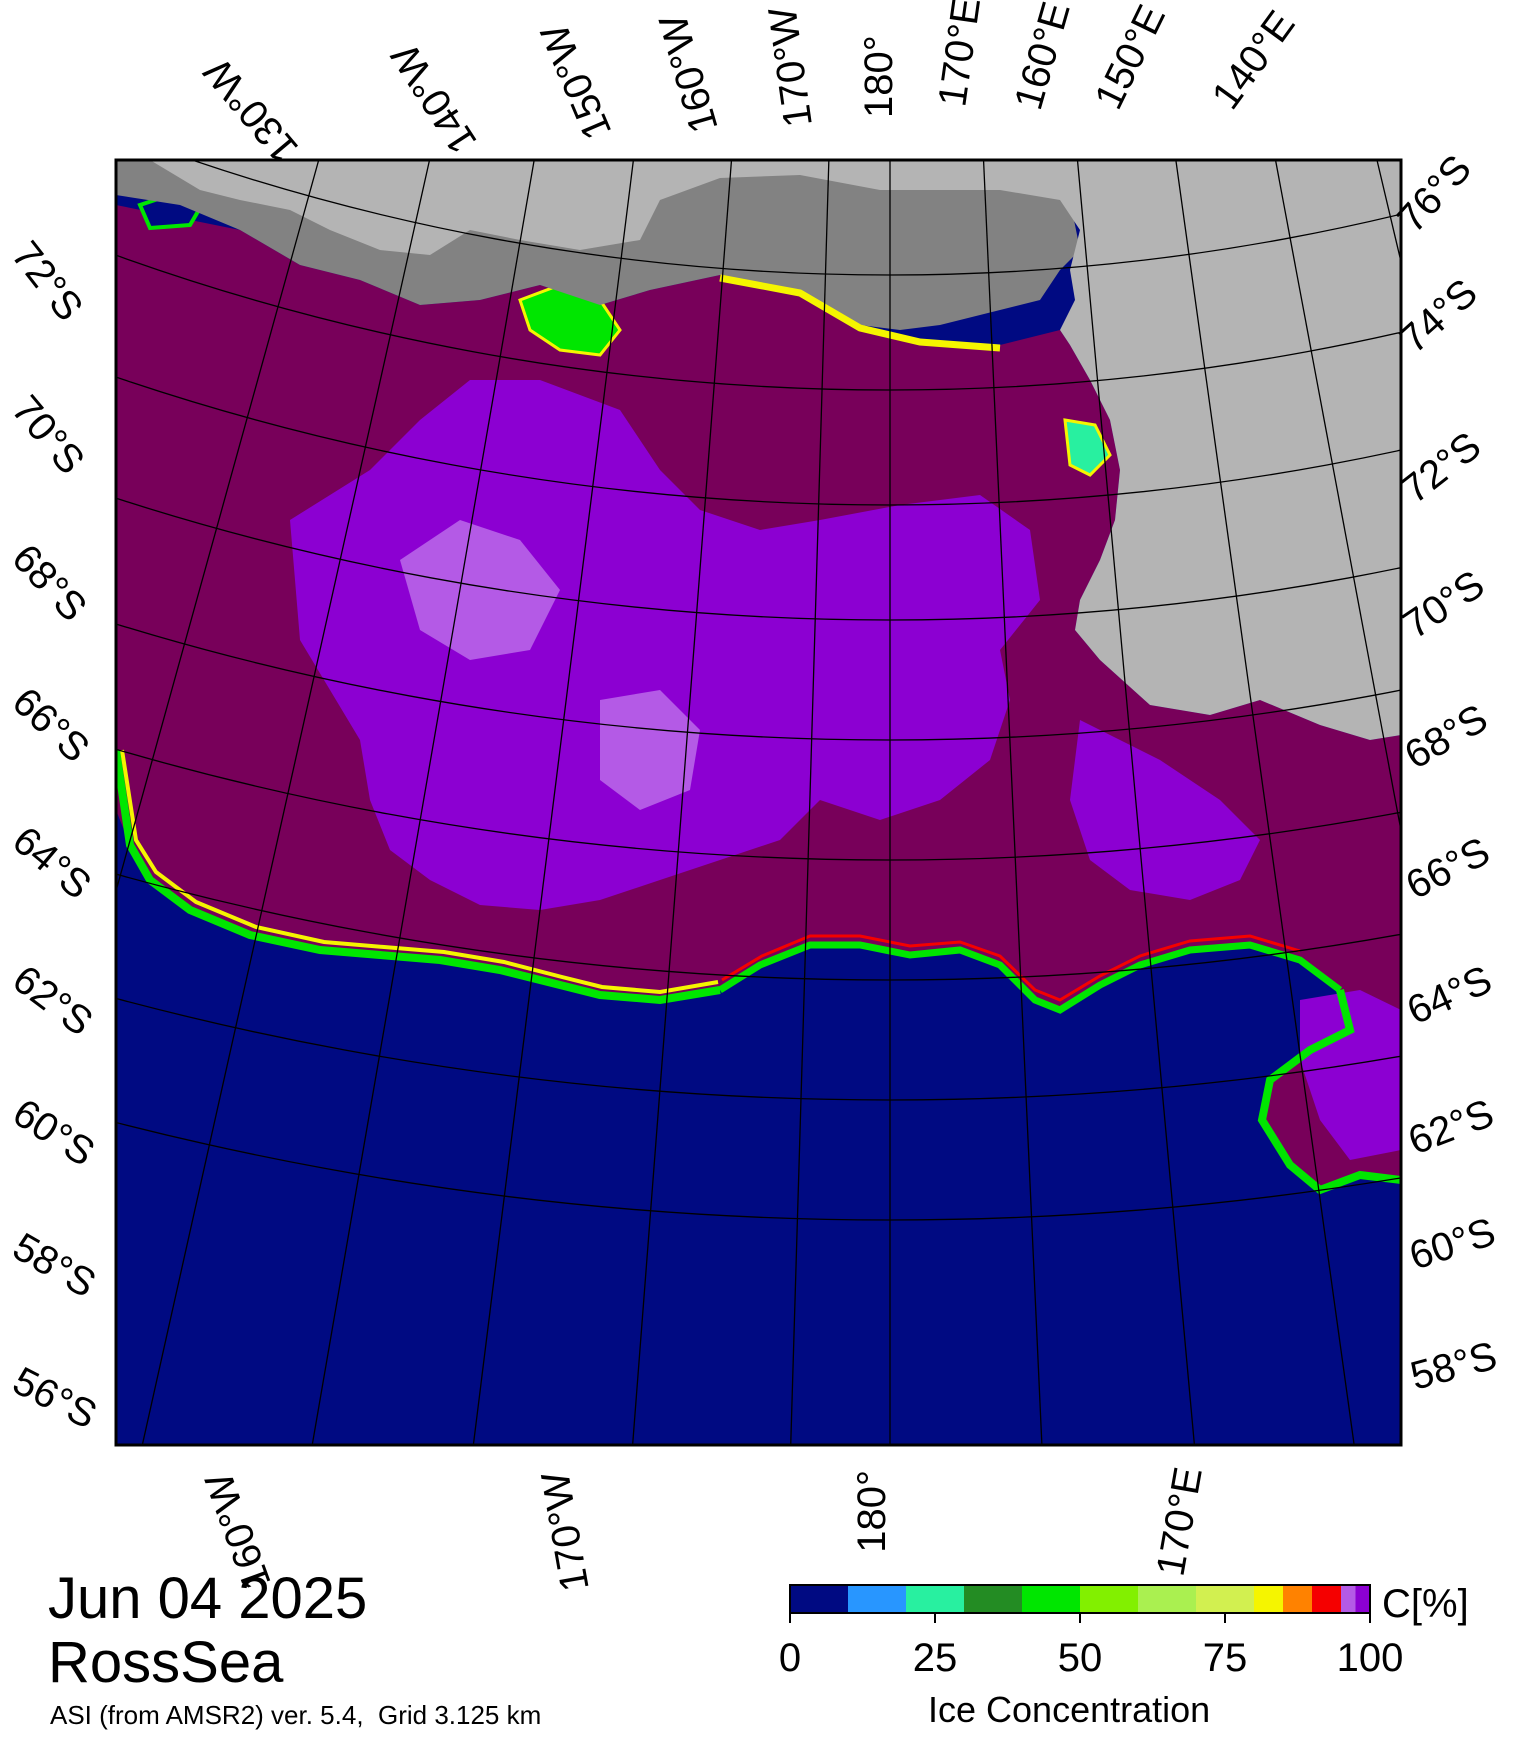 The image size is (1520, 1737). I want to click on left-latitude-label: 60°S, so click(53, 1133).